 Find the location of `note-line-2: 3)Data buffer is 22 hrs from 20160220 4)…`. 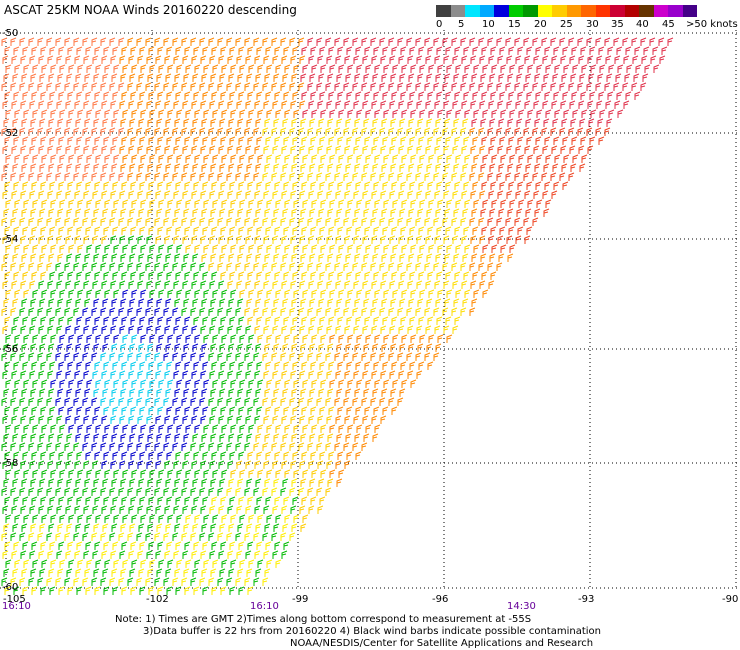

note-line-2: 3)Data buffer is 22 hrs from 20160220 4)… is located at coordinates (372, 631).